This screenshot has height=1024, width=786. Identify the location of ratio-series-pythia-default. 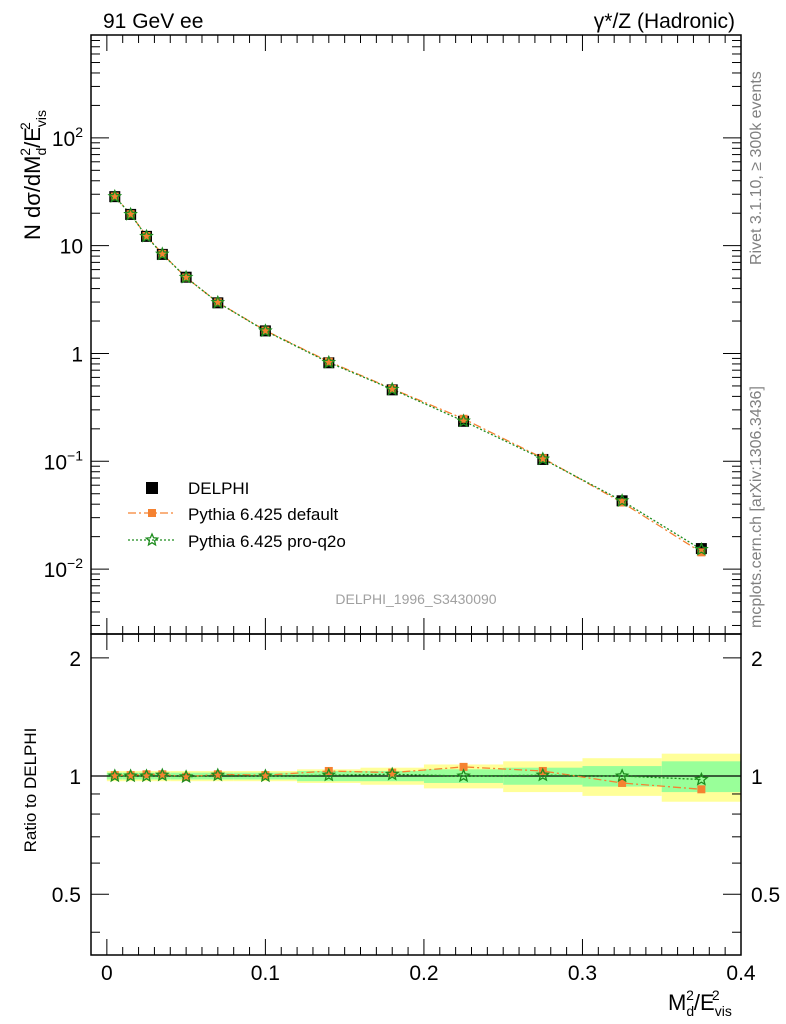
(408, 778).